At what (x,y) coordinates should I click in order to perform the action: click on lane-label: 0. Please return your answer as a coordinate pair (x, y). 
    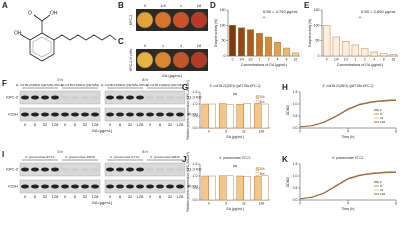
    Looking at the image, I should click on (150, 124).